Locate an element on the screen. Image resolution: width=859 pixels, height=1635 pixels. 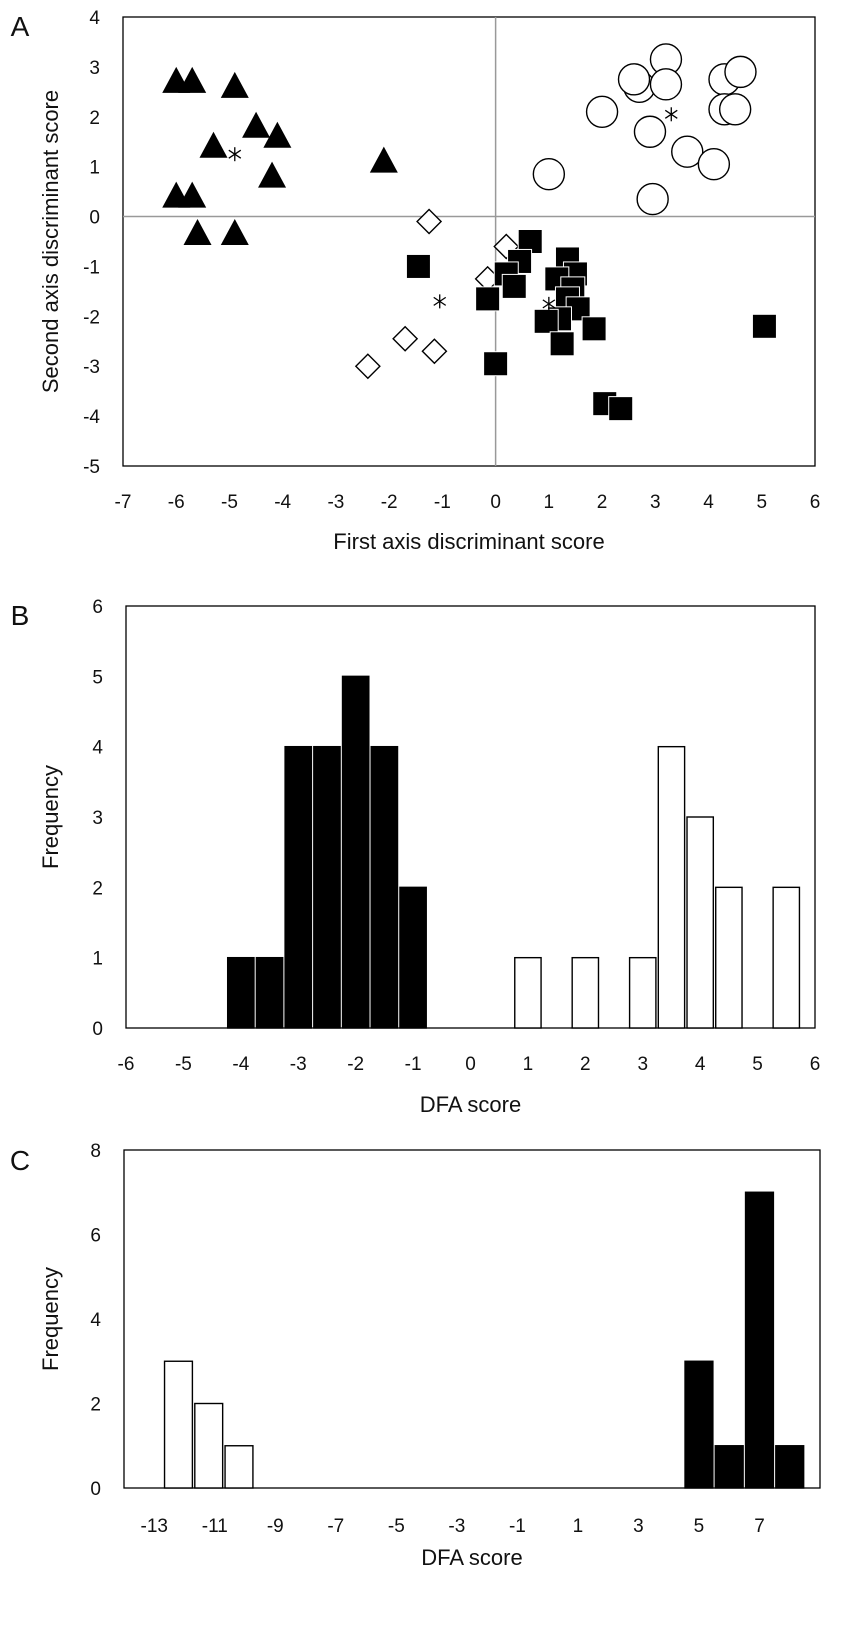
y-tick-label-a: -3 is located at coordinates (91, 367).